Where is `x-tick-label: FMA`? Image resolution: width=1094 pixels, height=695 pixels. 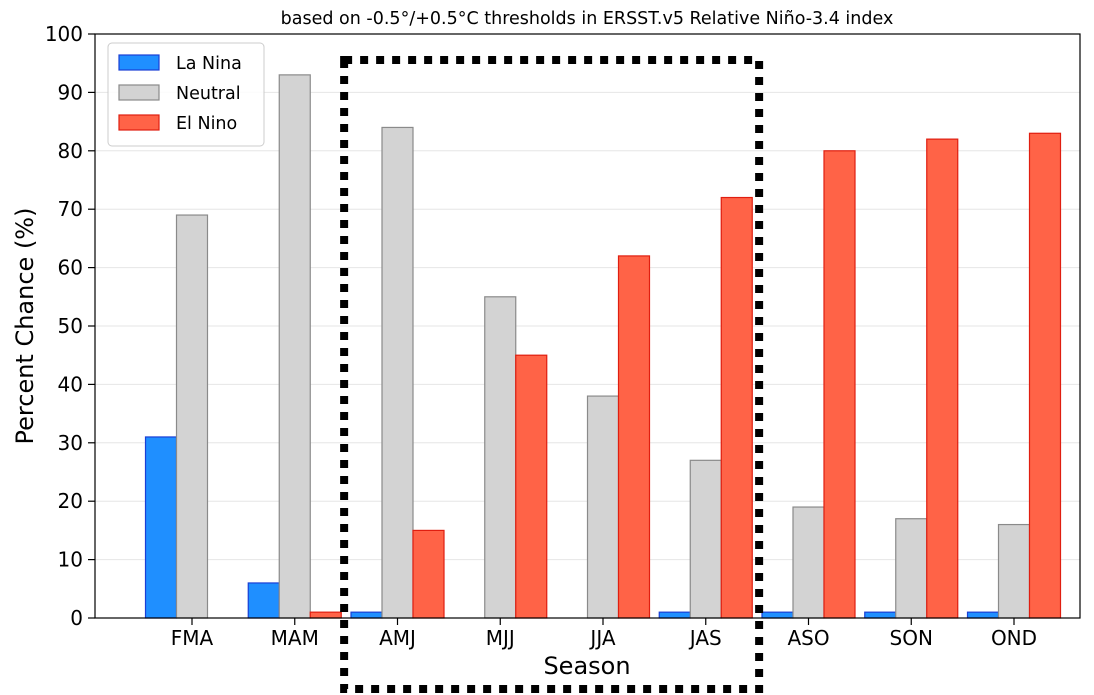
x-tick-label: FMA is located at coordinates (192, 638).